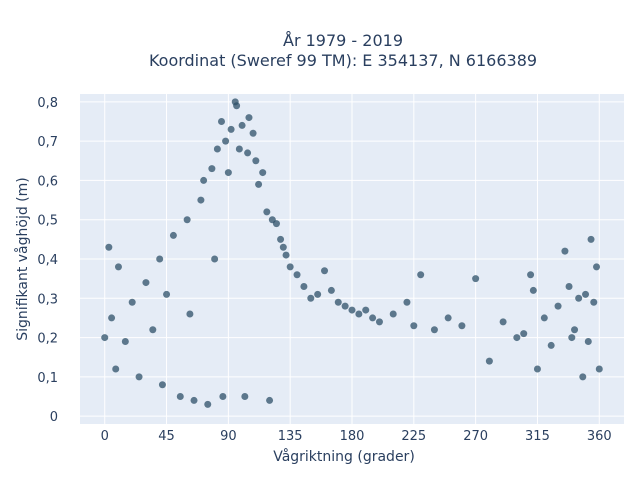 The image size is (640, 480). Describe the element at coordinates (47, 181) in the screenshot. I see `y-tick-label: 0,6` at that location.